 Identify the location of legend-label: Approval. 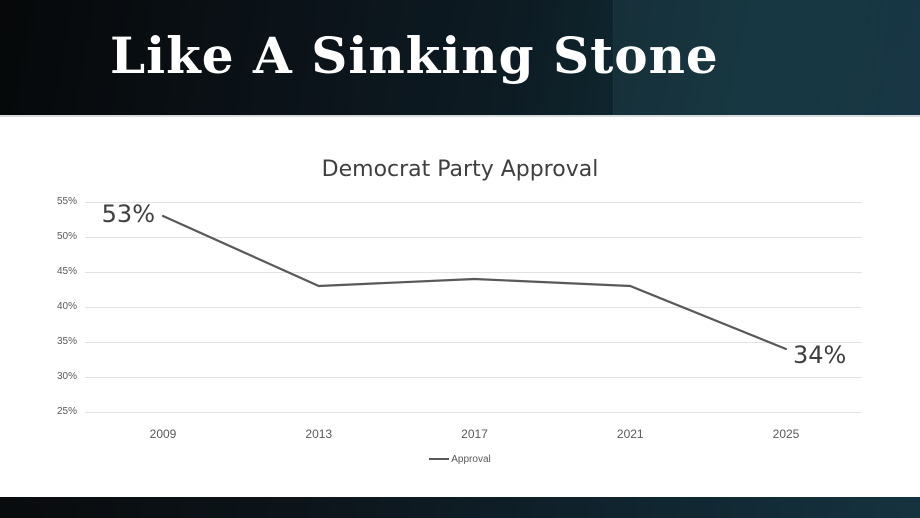
(471, 459).